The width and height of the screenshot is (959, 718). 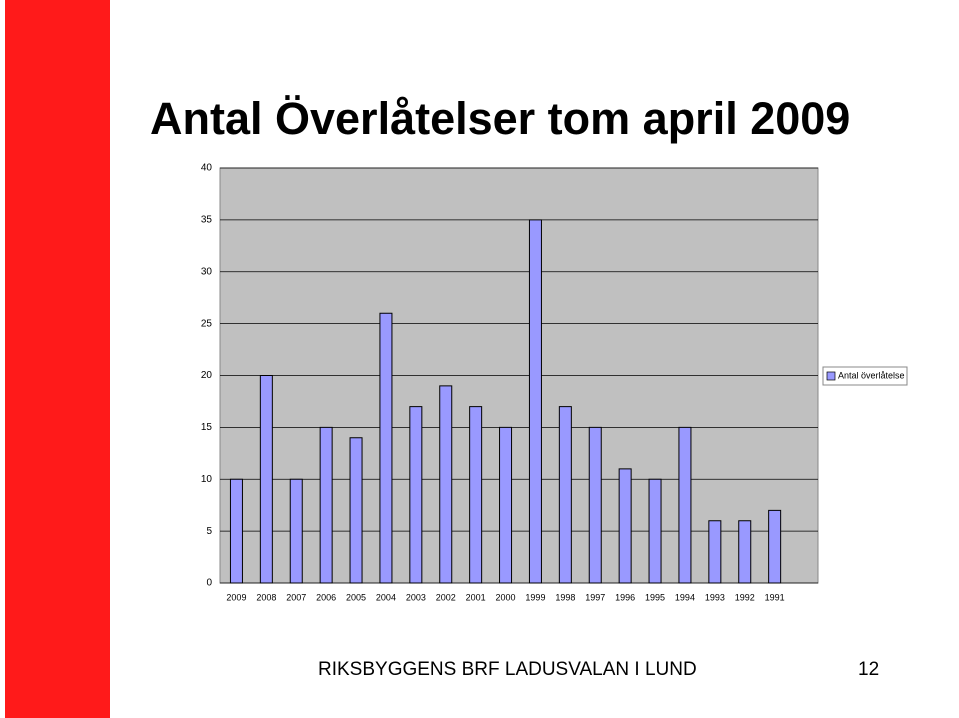 I want to click on x-tick-label: 2004, so click(x=386, y=597).